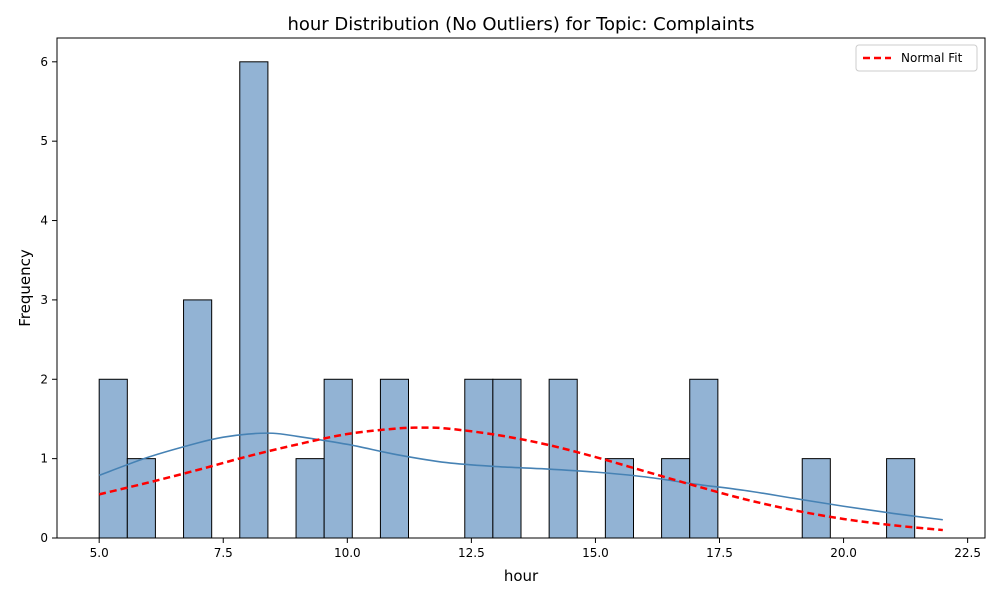 Image resolution: width=1000 pixels, height=600 pixels. What do you see at coordinates (535, 549) in the screenshot?
I see `x-axis-ticks: 5.0 7.5 10.0 12.5 15.0 17.5 20.0 22.5` at bounding box center [535, 549].